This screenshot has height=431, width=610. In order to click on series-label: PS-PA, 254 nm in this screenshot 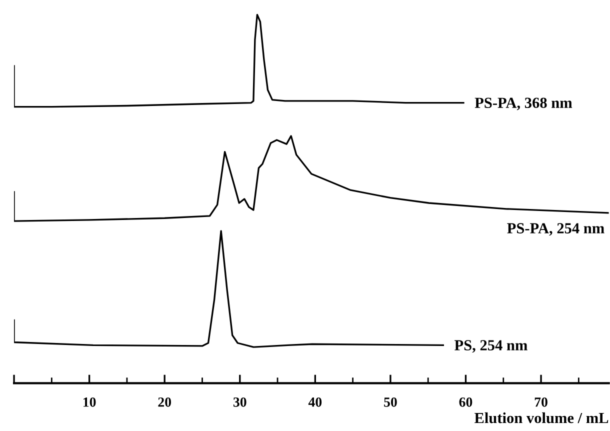, I will do `click(555, 229)`.